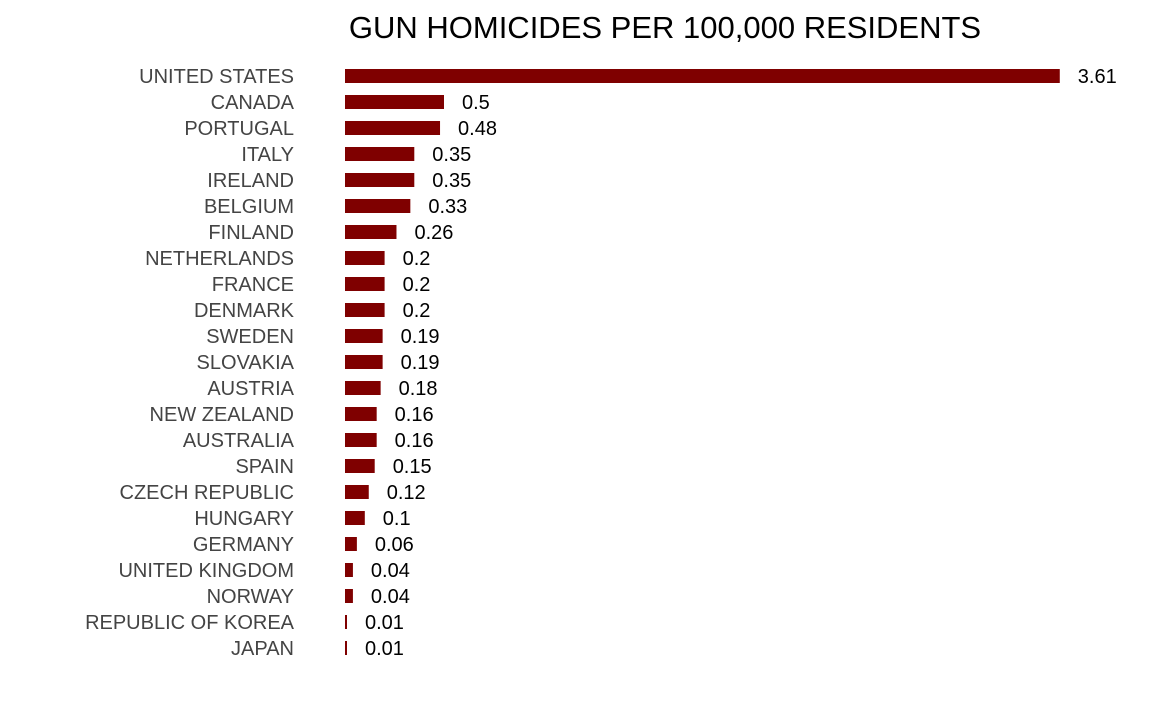  Describe the element at coordinates (249, 207) in the screenshot. I see `category-label: BELGIUM` at that location.